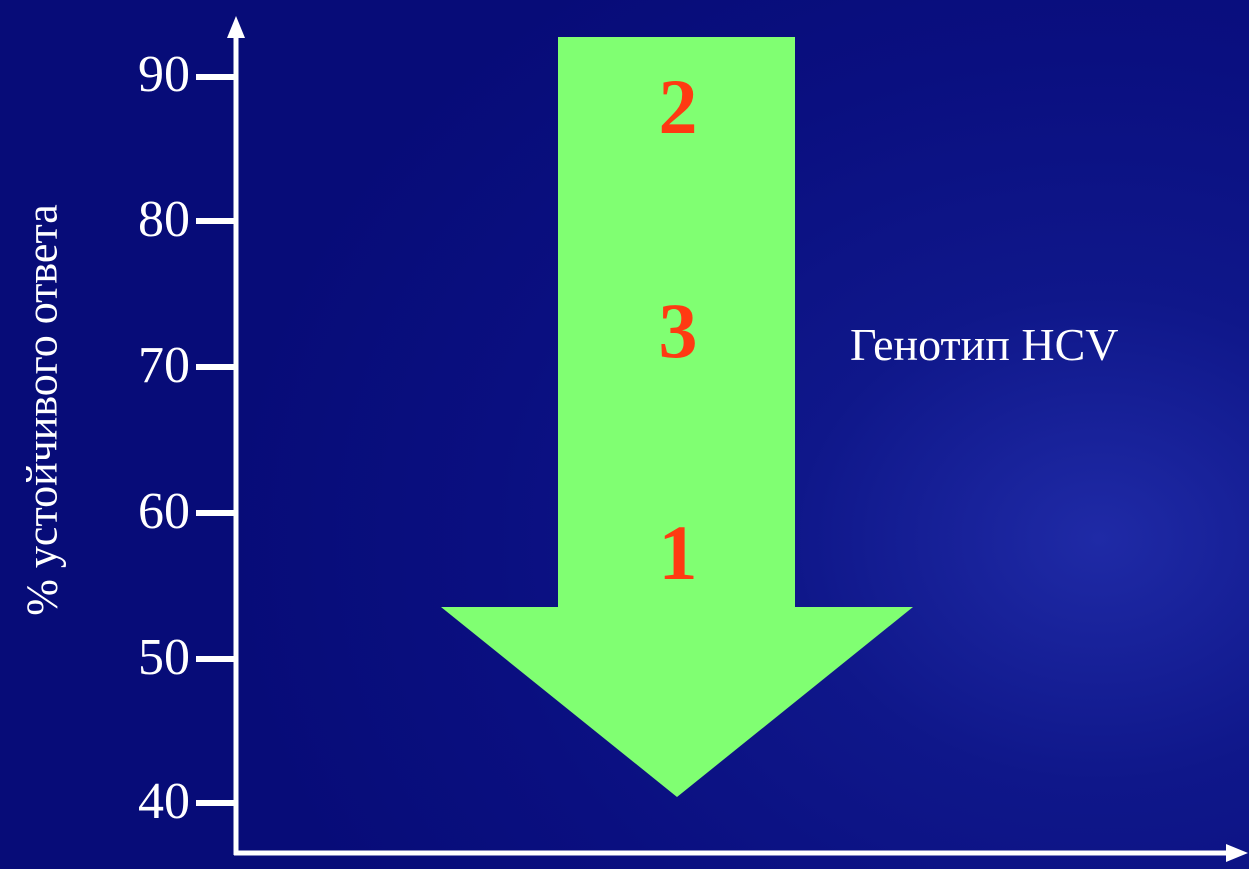 Image resolution: width=1249 pixels, height=869 pixels. I want to click on y-tick-label-60: 60, so click(164, 511).